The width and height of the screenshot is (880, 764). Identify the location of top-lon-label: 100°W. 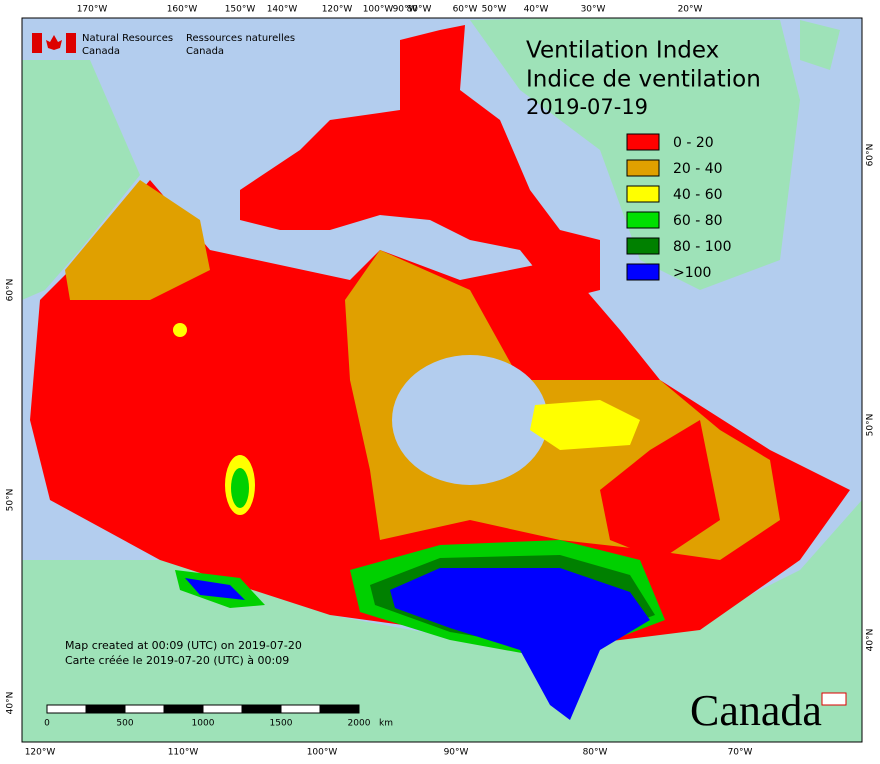
(378, 10).